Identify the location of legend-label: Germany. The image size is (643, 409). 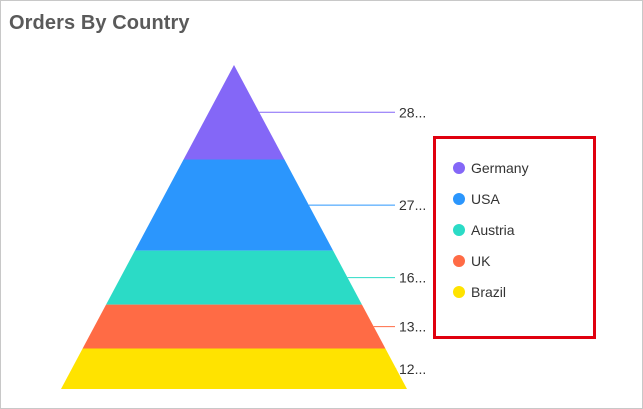
(500, 168).